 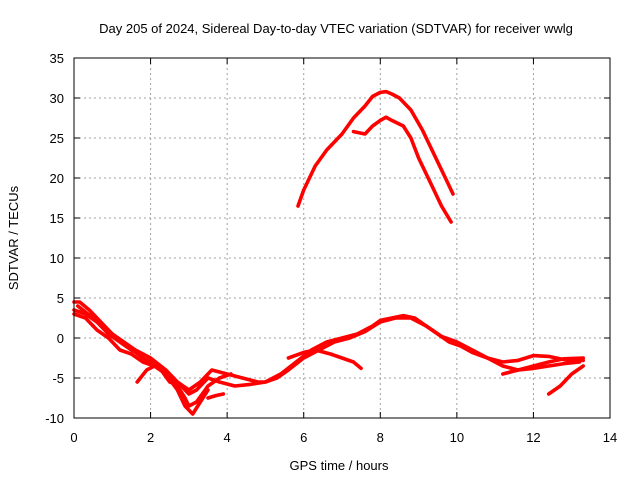 What do you see at coordinates (533, 437) in the screenshot?
I see `x-tick-label: 12` at bounding box center [533, 437].